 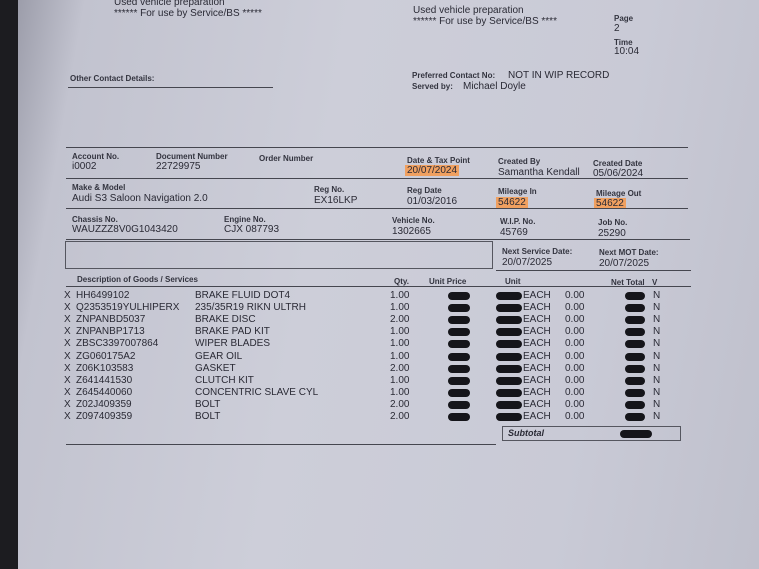 I want to click on account-no-value: i0002, so click(x=84, y=166).